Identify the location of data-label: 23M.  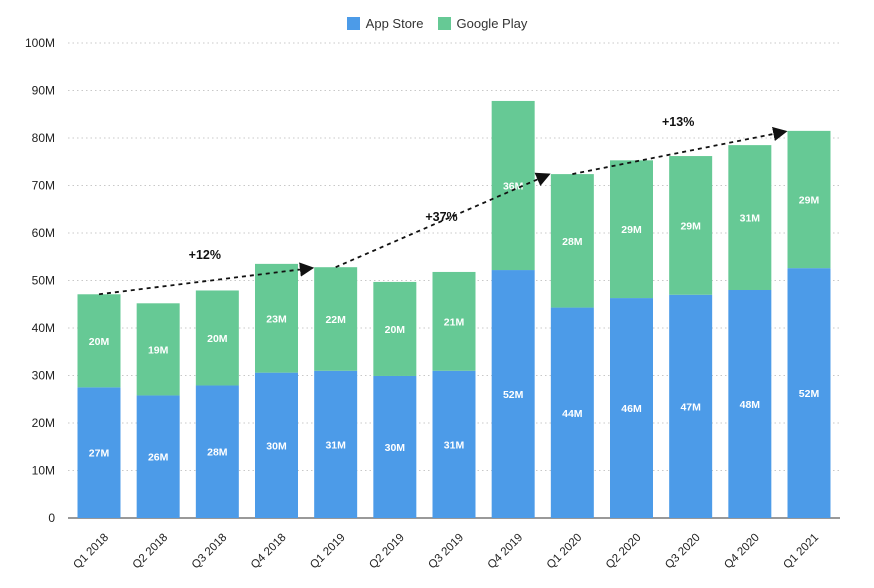
(276, 319).